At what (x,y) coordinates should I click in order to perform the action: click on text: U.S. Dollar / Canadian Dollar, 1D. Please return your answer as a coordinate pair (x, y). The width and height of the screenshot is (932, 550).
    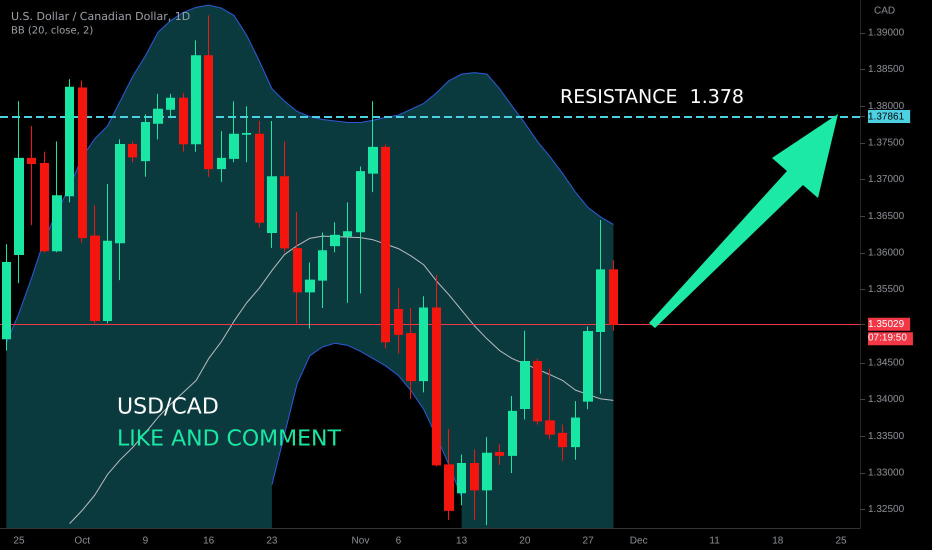
    Looking at the image, I should click on (100, 16).